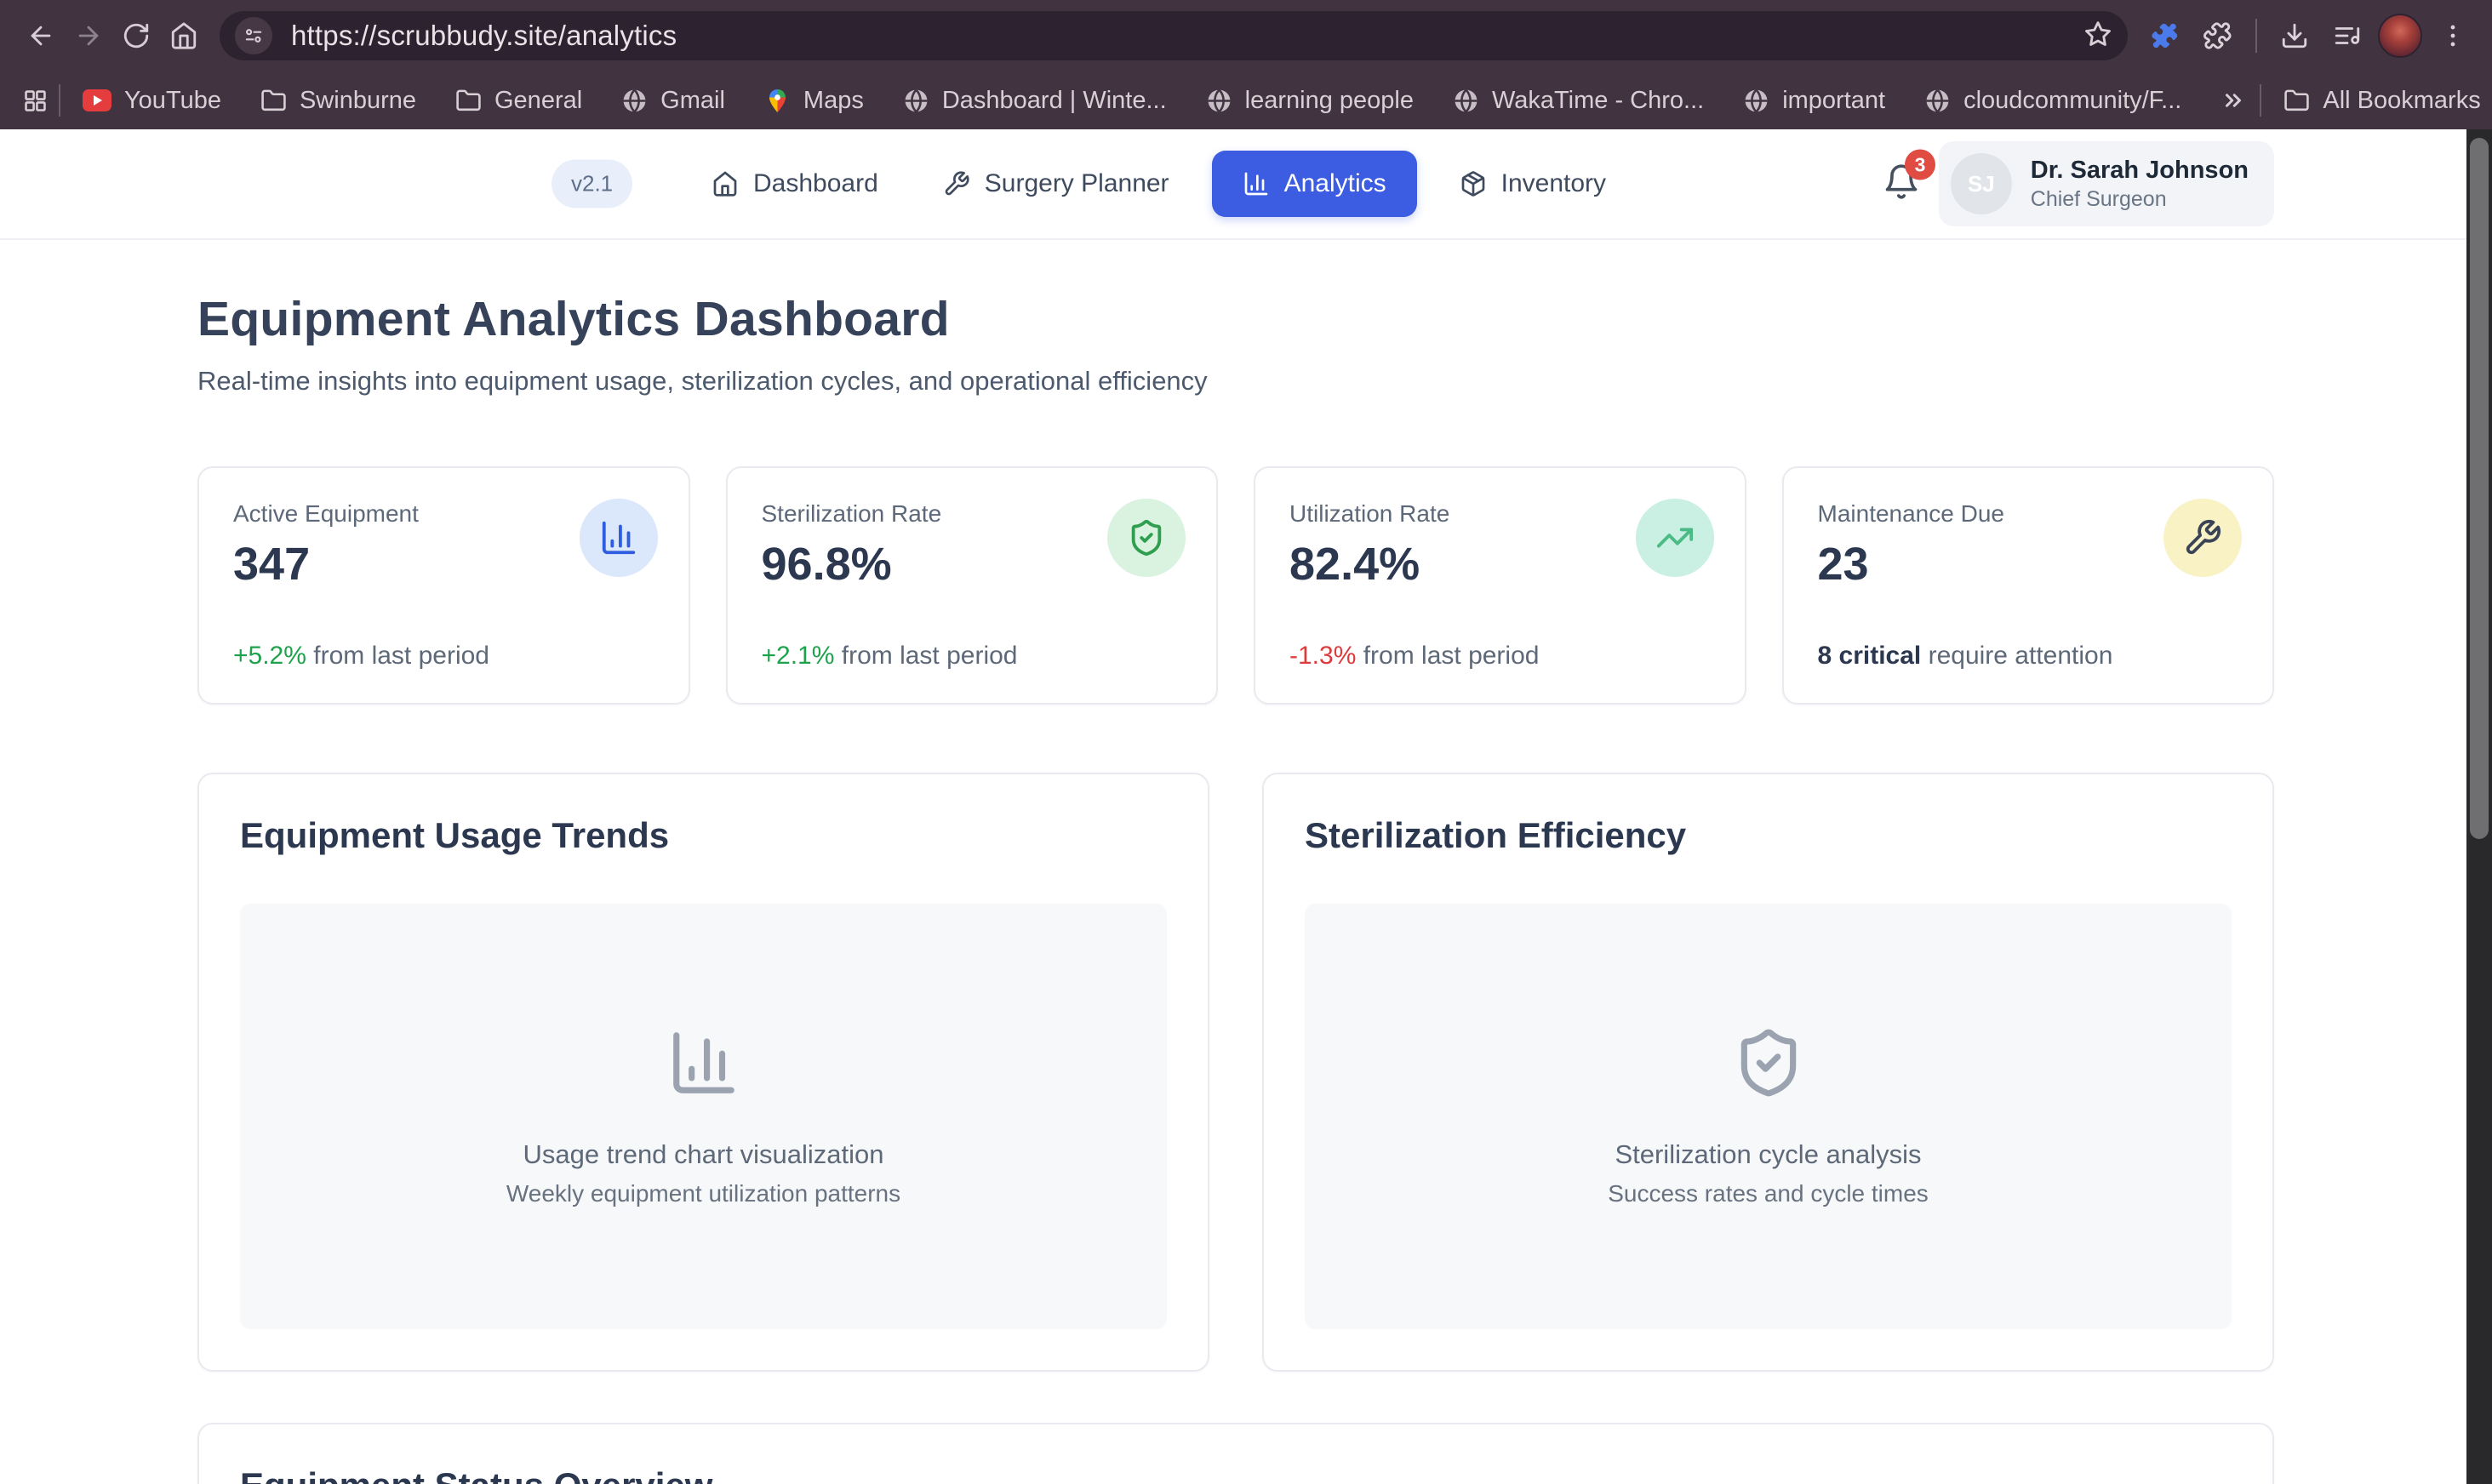  Describe the element at coordinates (2402, 100) in the screenshot. I see `all-bookmarks-label: All Bookmarks` at that location.